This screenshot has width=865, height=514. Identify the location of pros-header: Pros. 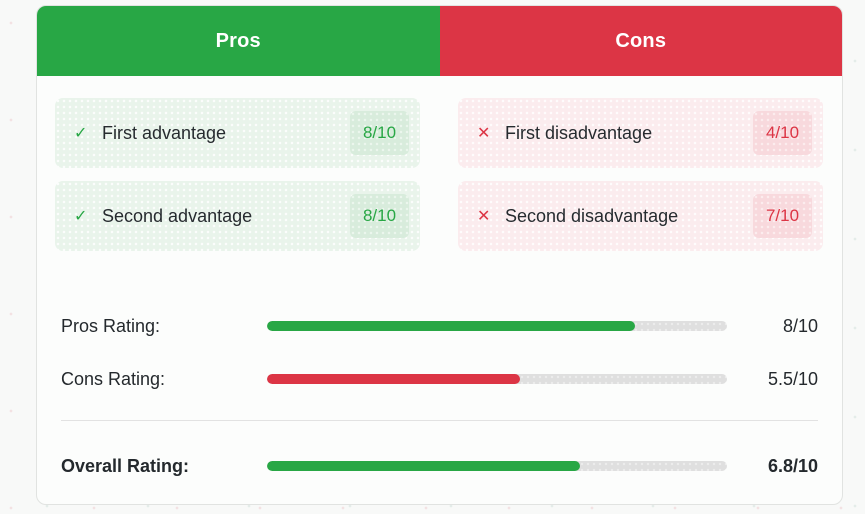
(238, 41).